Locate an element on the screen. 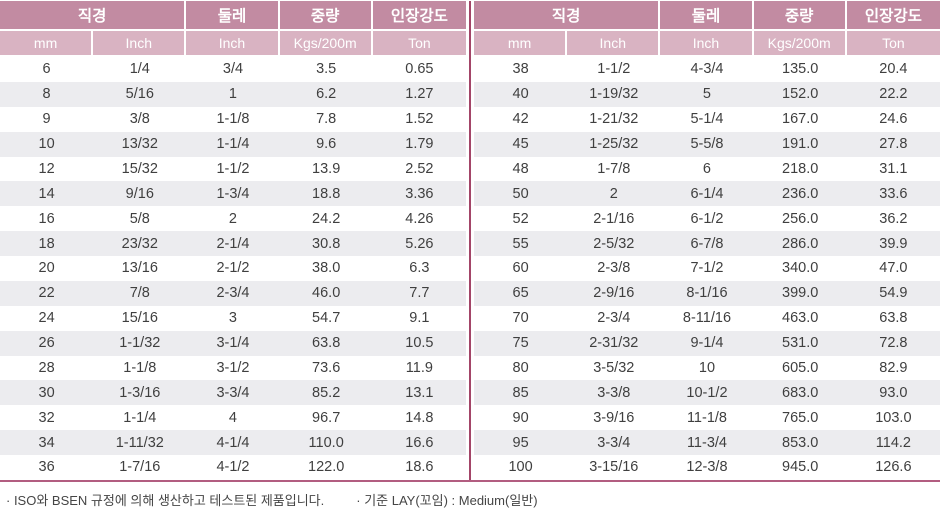 The width and height of the screenshot is (940, 515). table-row: 8 5/16 1 6.2 1.27 is located at coordinates (233, 94).